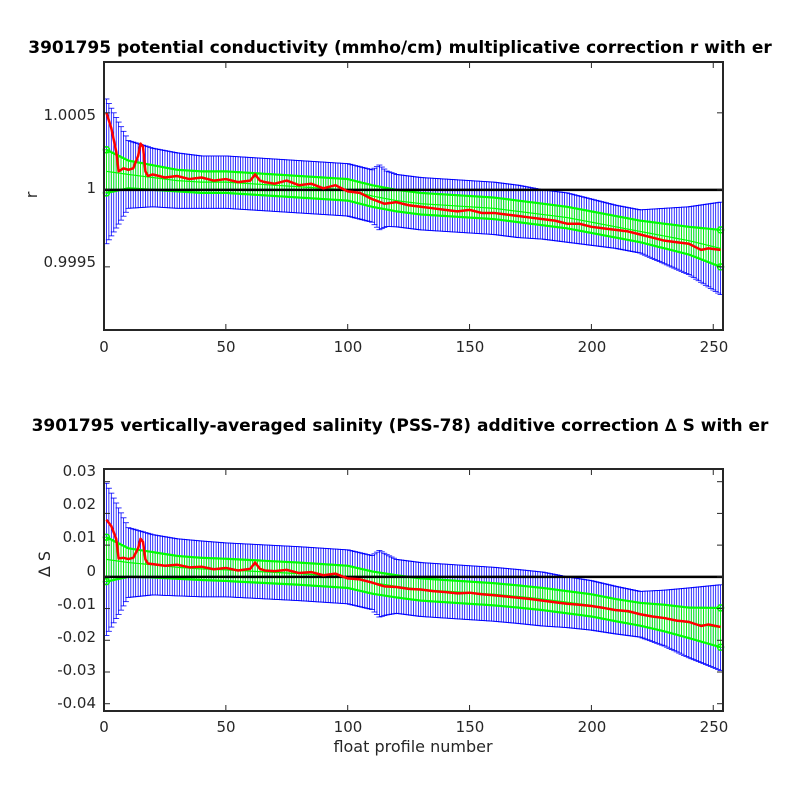  Describe the element at coordinates (76, 703) in the screenshot. I see `y-tick-label: -0.04` at that location.